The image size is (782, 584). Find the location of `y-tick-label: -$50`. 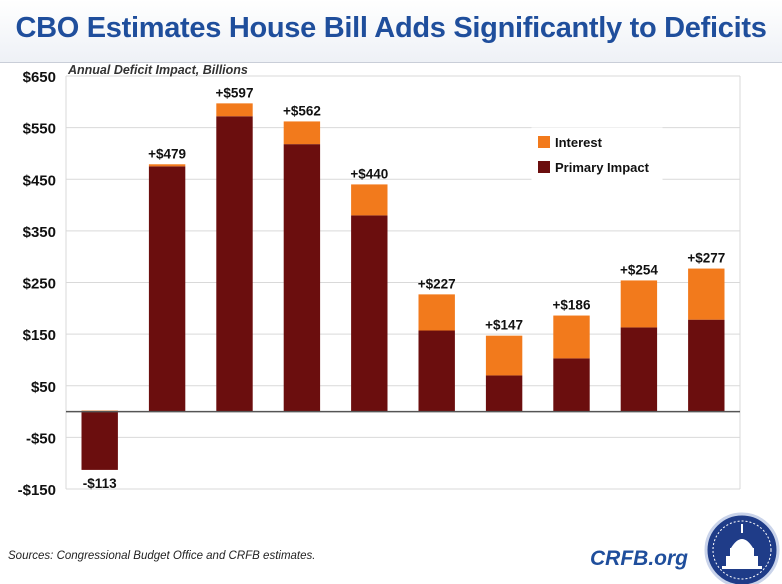

y-tick-label: -$50 is located at coordinates (41, 438).